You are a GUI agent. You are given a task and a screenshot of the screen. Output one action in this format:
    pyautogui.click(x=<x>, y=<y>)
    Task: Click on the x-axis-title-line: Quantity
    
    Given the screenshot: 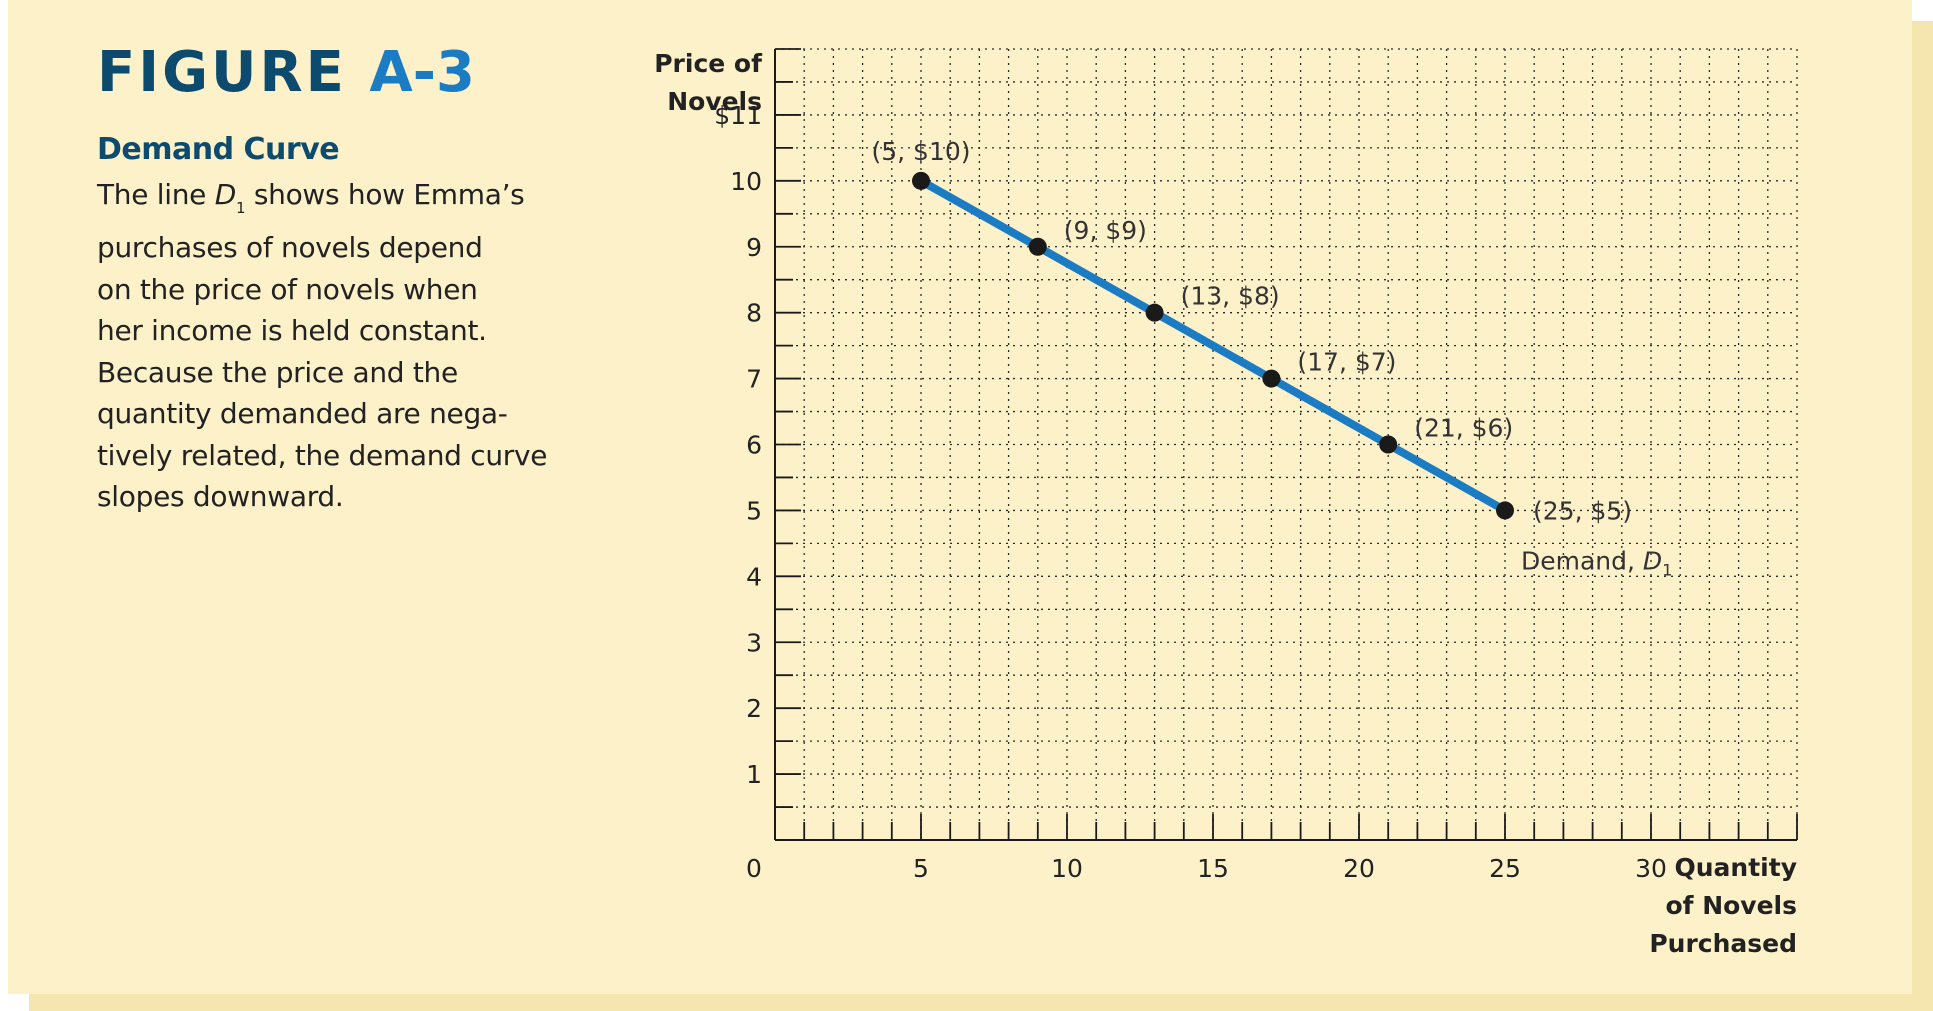 What is the action you would take?
    pyautogui.click(x=1736, y=867)
    